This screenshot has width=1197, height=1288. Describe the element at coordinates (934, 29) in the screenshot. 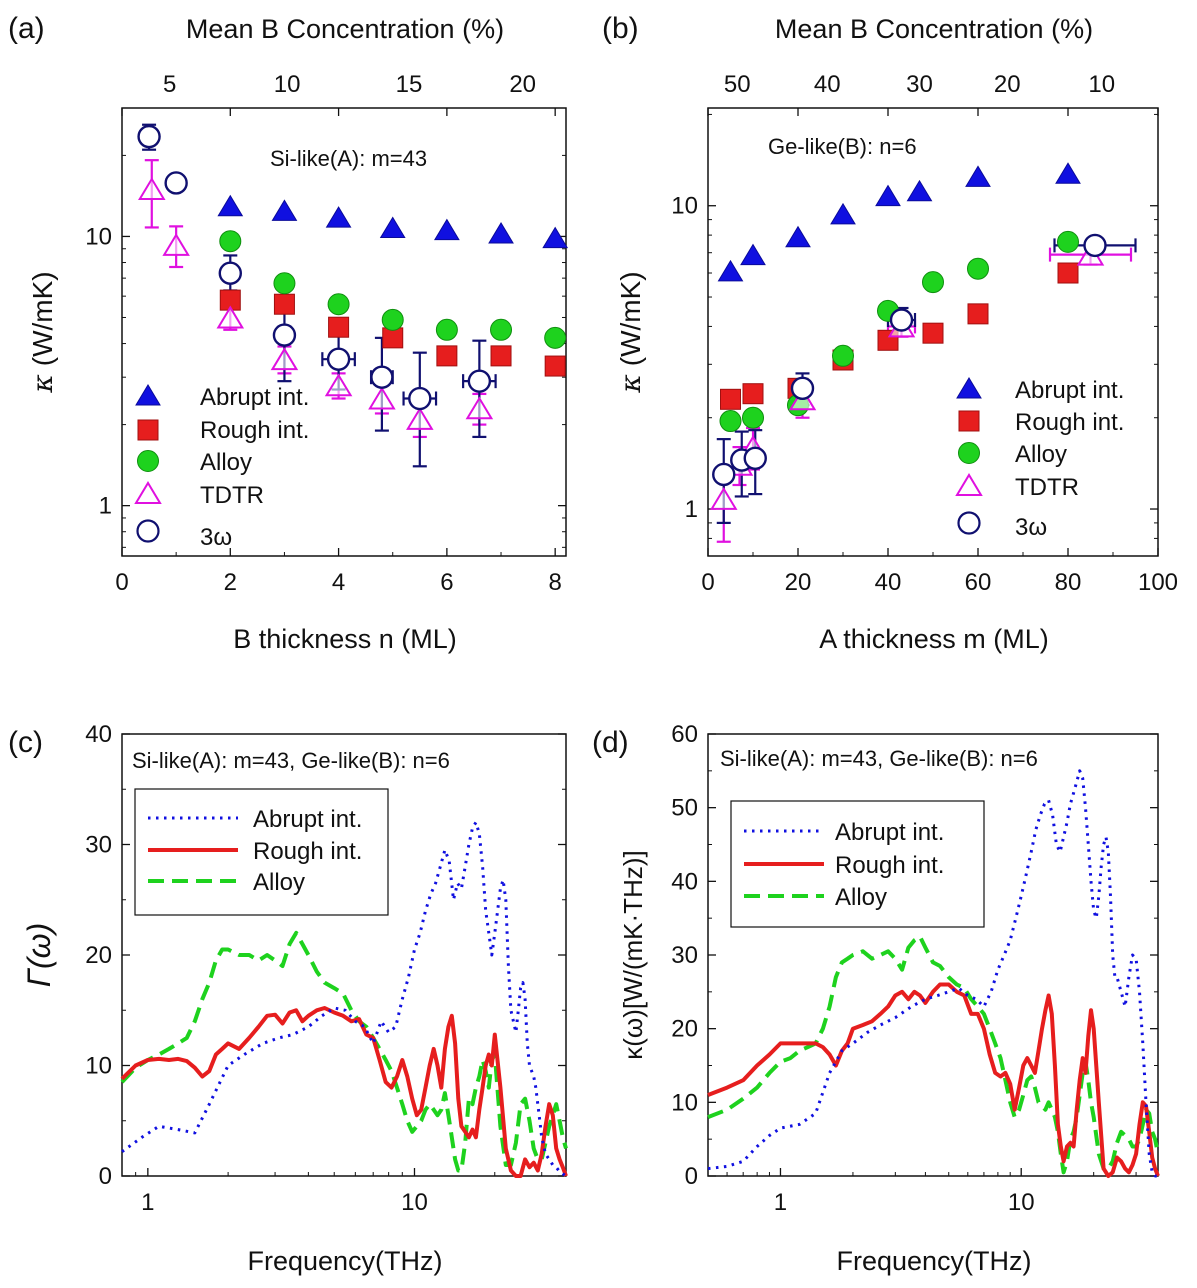

I see `panel-b-top-axis-title: Mean B Concentration (%)` at that location.